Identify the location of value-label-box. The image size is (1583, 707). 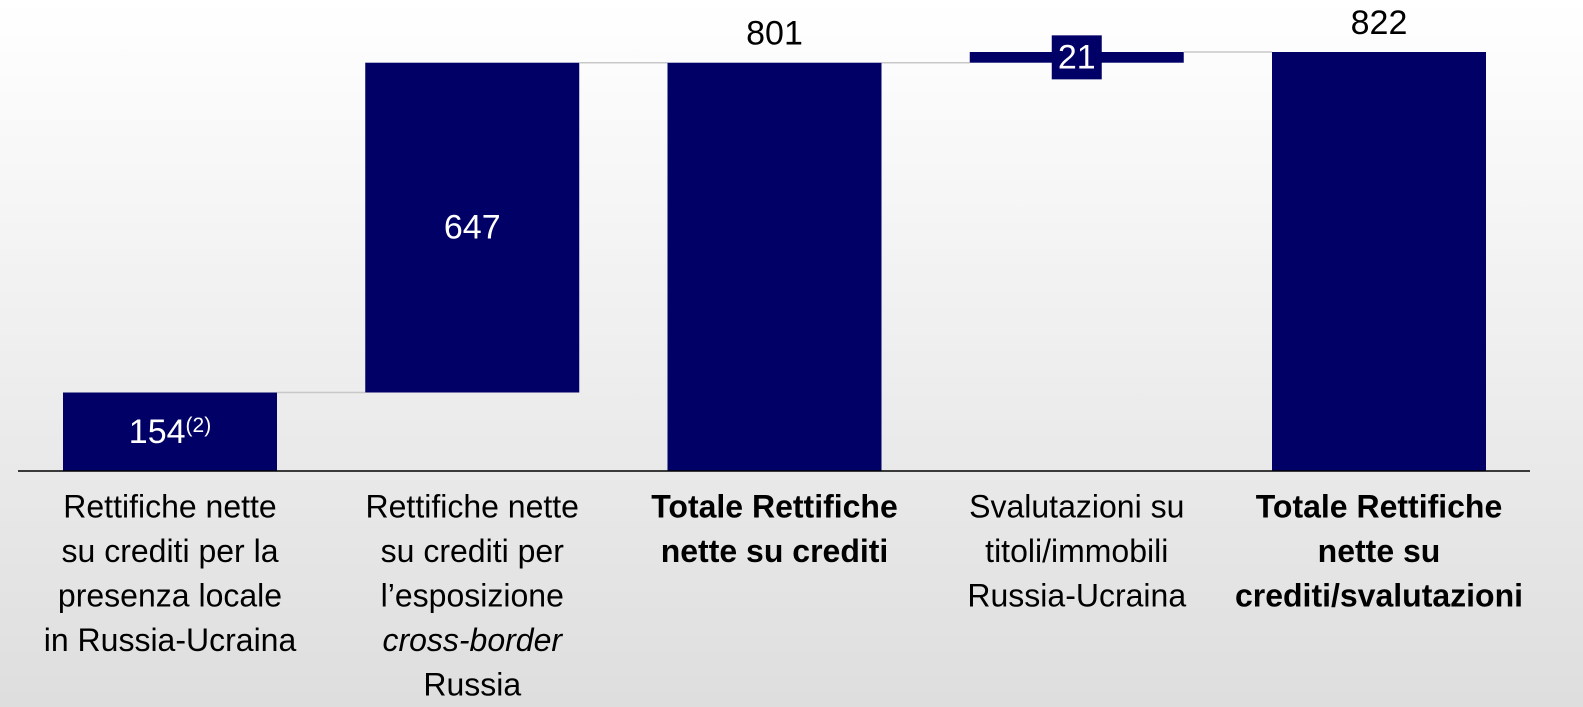
(1076, 57).